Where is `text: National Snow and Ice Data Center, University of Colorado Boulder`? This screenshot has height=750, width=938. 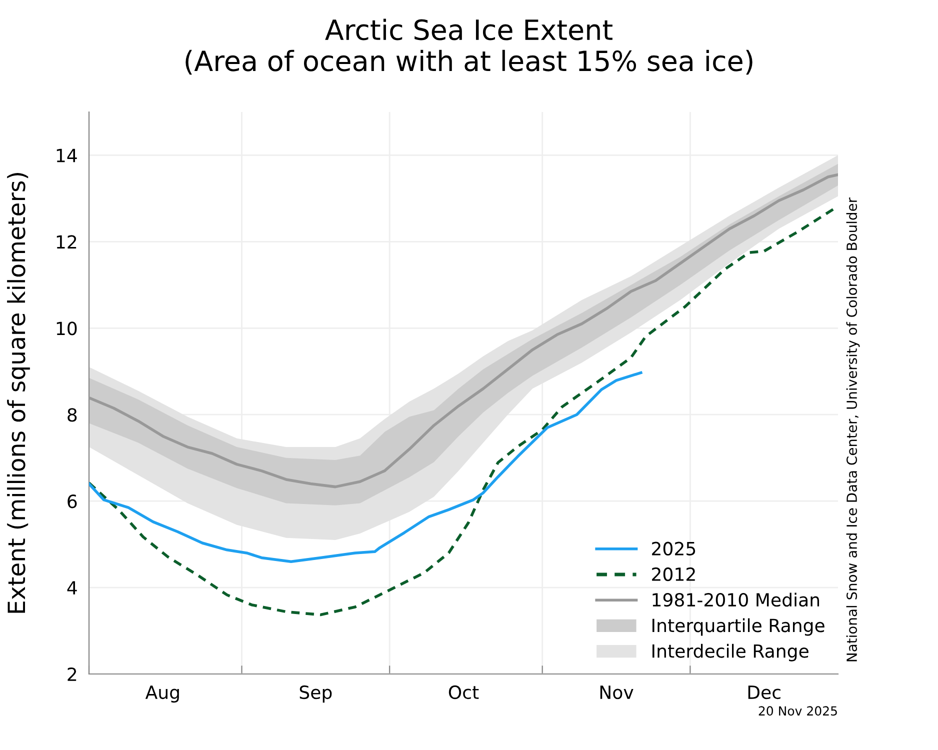 text: National Snow and Ice Data Center, University of Colorado Boulder is located at coordinates (853, 429).